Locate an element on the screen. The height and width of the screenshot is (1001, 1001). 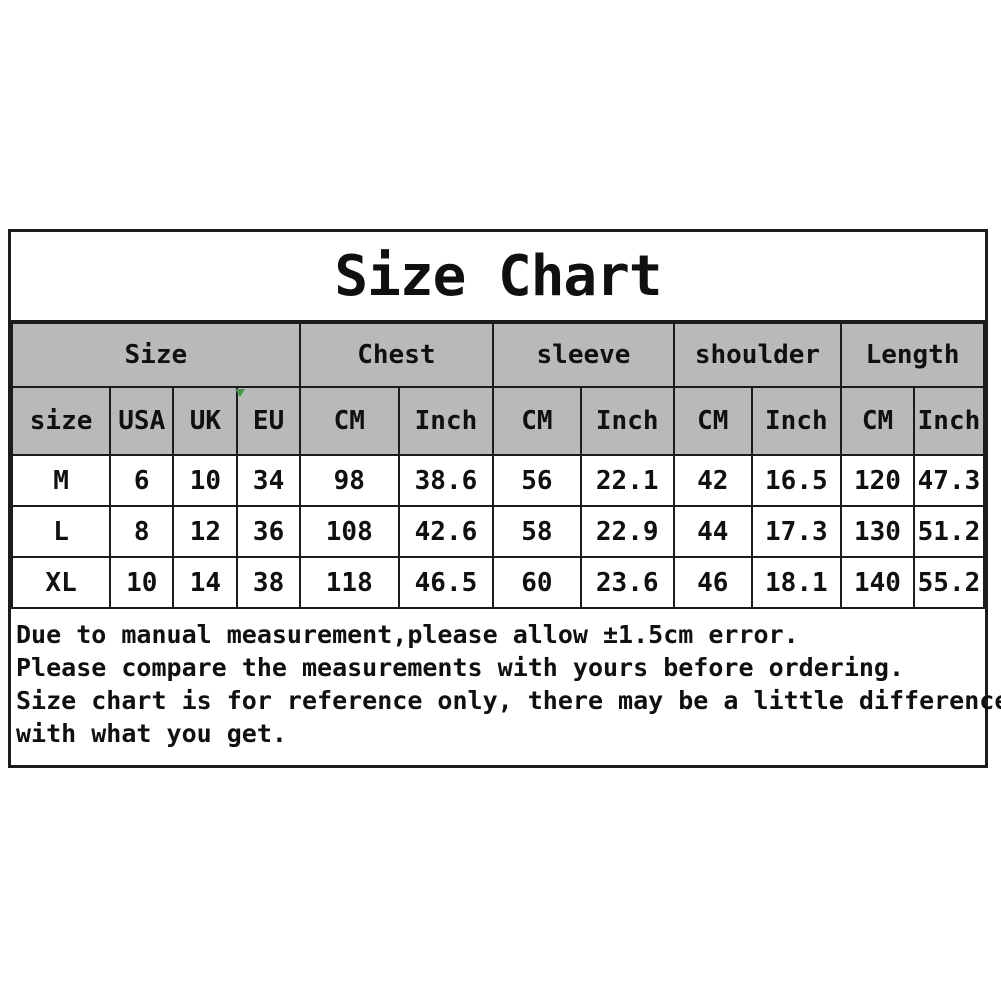
green-artifact-mark is located at coordinates (240, 393).